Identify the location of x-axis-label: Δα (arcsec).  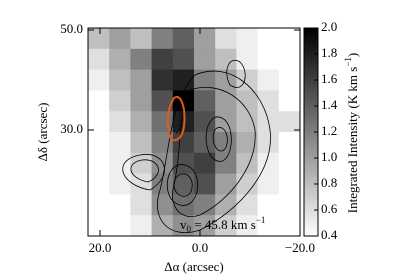
(194, 266).